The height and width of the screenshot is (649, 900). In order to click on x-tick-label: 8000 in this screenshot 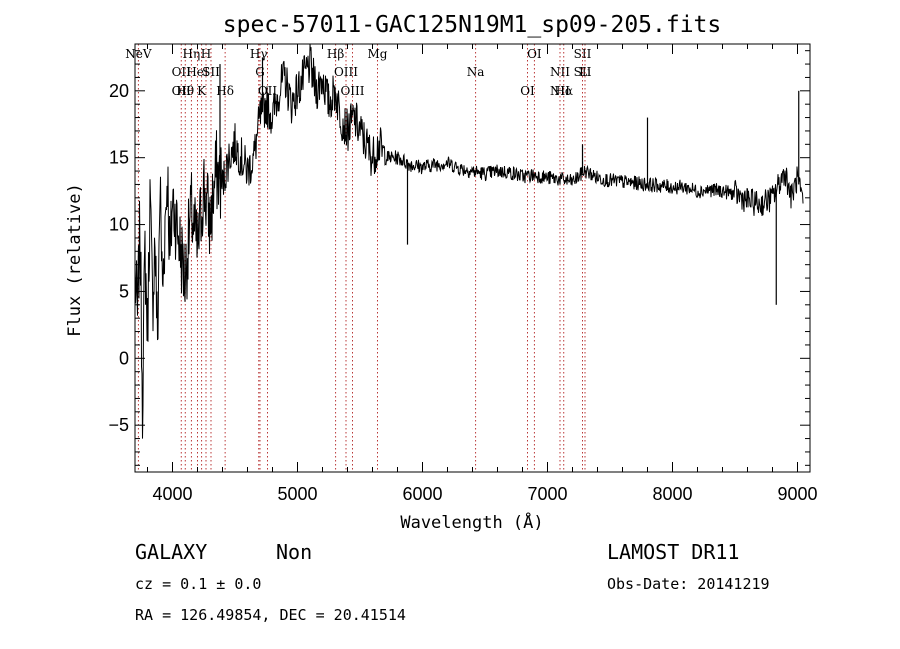, I will do `click(672, 494)`.